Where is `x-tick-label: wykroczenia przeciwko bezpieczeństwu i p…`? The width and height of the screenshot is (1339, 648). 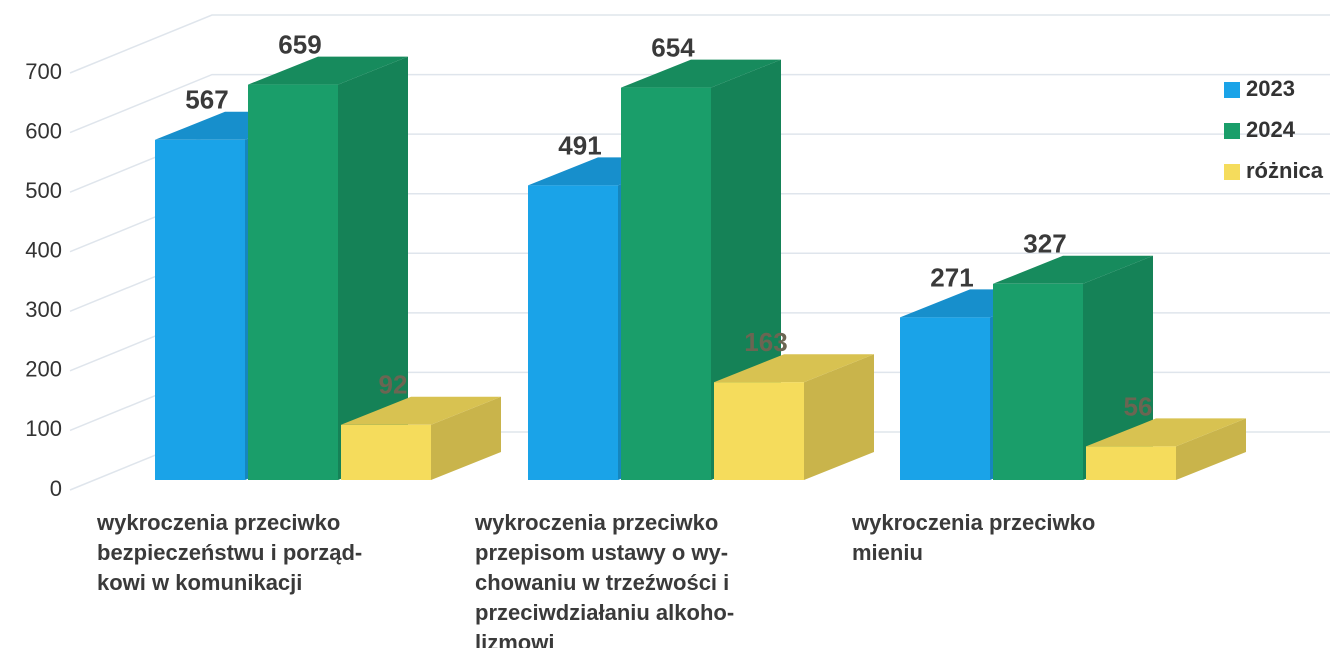
x-tick-label: wykroczenia przeciwko bezpieczeństwu i p… is located at coordinates (230, 552).